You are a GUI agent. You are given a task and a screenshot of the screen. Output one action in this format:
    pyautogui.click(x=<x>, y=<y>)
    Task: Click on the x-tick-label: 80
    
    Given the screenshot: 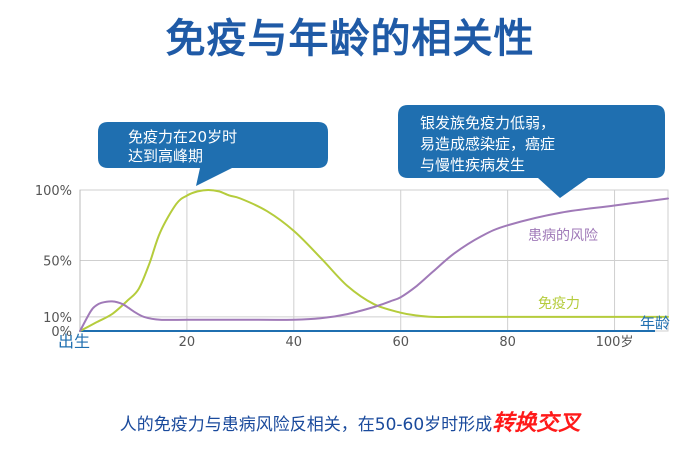 What is the action you would take?
    pyautogui.click(x=507, y=342)
    